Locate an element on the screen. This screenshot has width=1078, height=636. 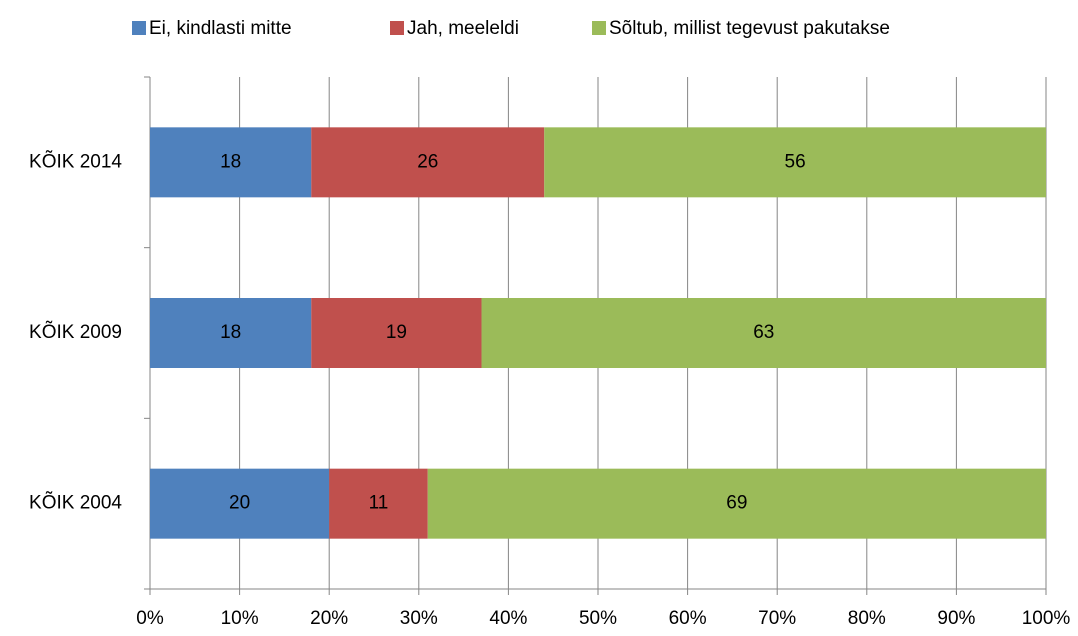
data-label: 69 is located at coordinates (736, 503).